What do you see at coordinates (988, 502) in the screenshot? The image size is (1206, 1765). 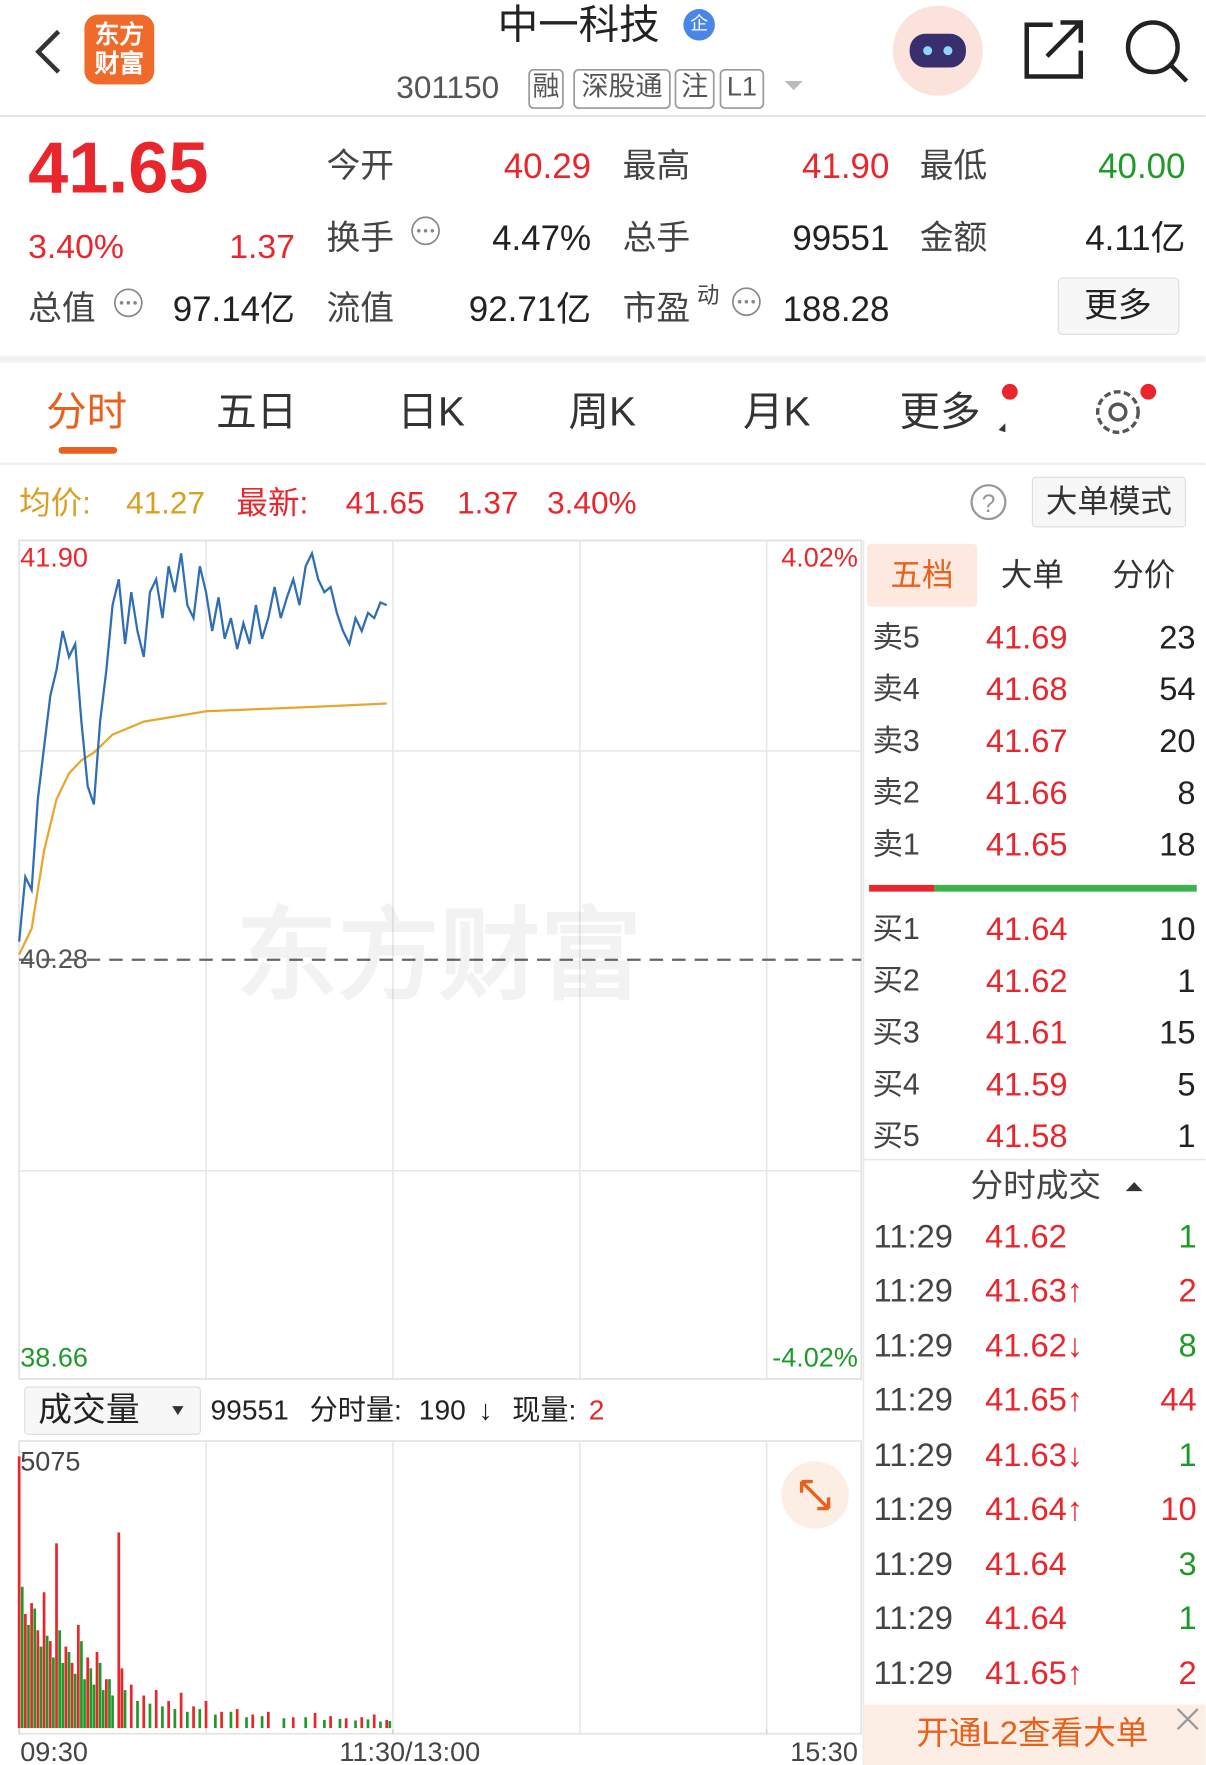 I see `help-icon` at bounding box center [988, 502].